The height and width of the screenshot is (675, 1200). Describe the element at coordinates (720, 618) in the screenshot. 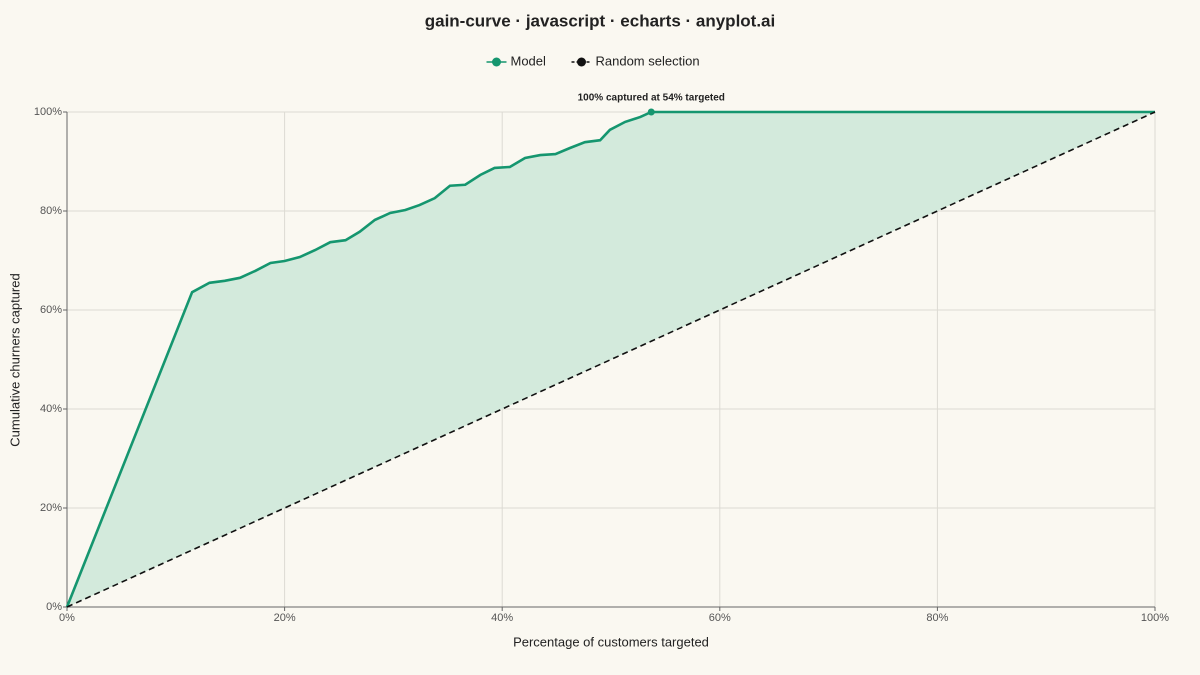

I see `x-tick-label: 60%` at that location.